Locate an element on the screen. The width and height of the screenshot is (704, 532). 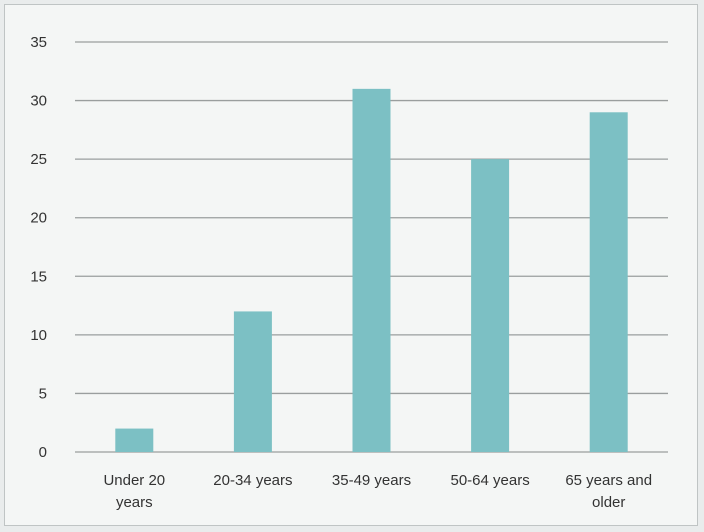
y-tick-label: 0 is located at coordinates (43, 452).